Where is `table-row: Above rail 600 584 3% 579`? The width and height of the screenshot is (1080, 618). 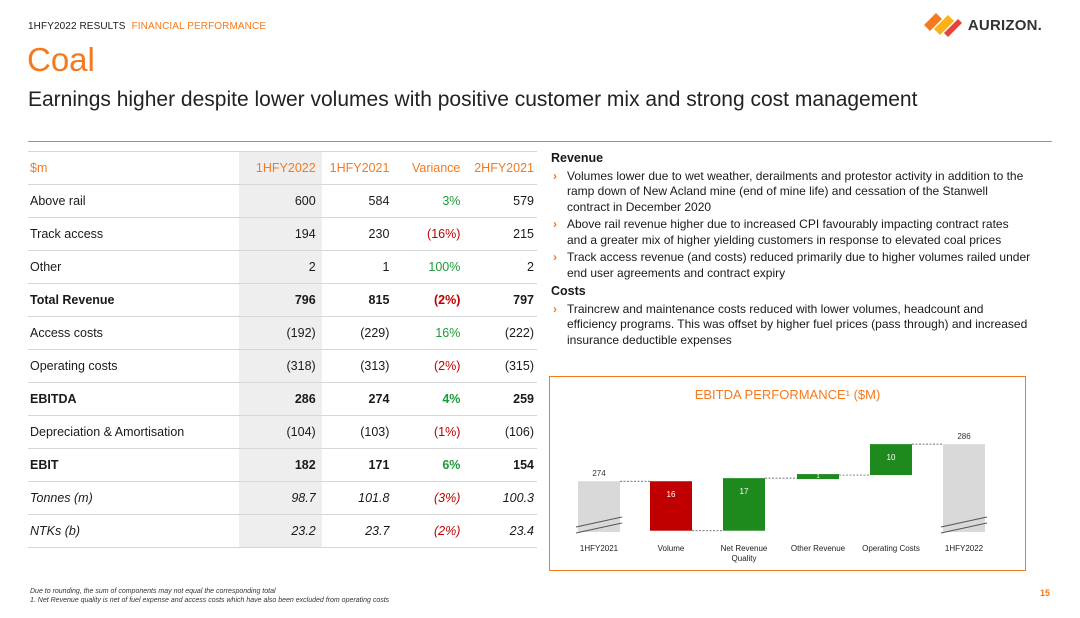 table-row: Above rail 600 584 3% 579 is located at coordinates (282, 201).